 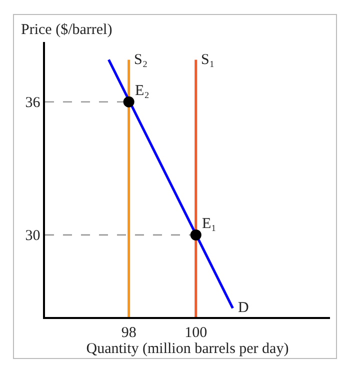 I want to click on series-label: D, so click(x=243, y=308).